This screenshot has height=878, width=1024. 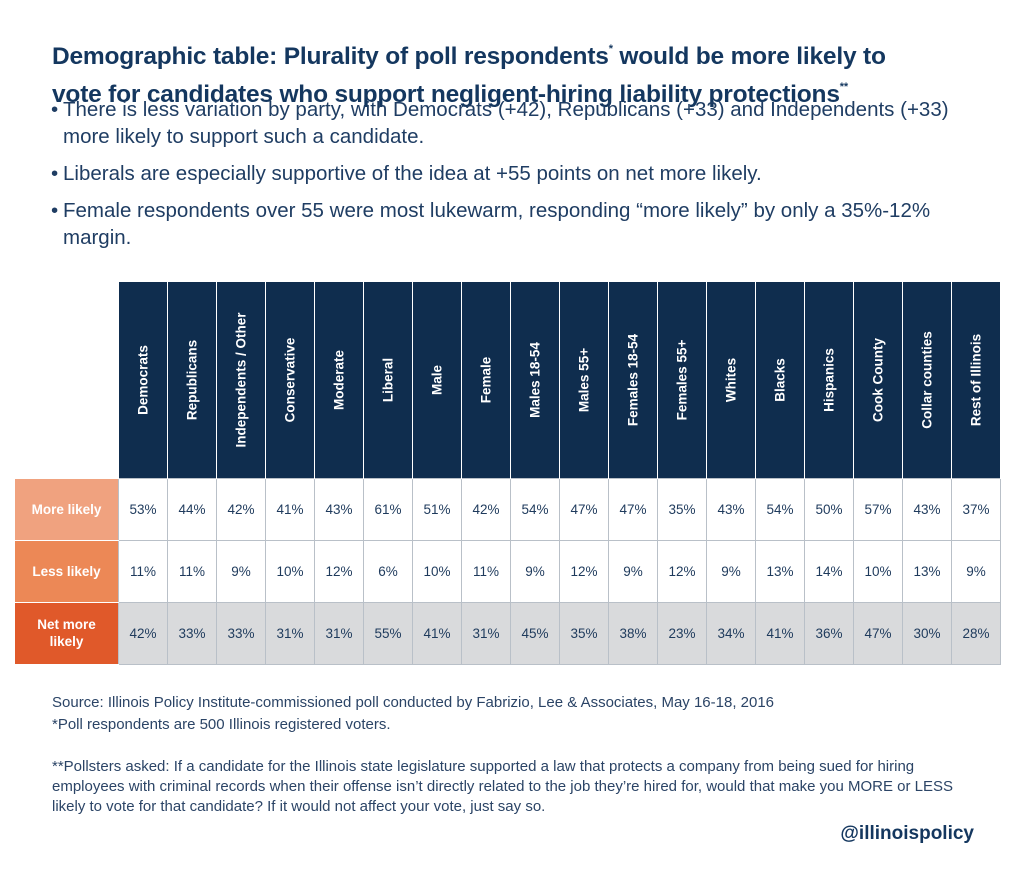 I want to click on column-header: Males 18-54, so click(x=535, y=380).